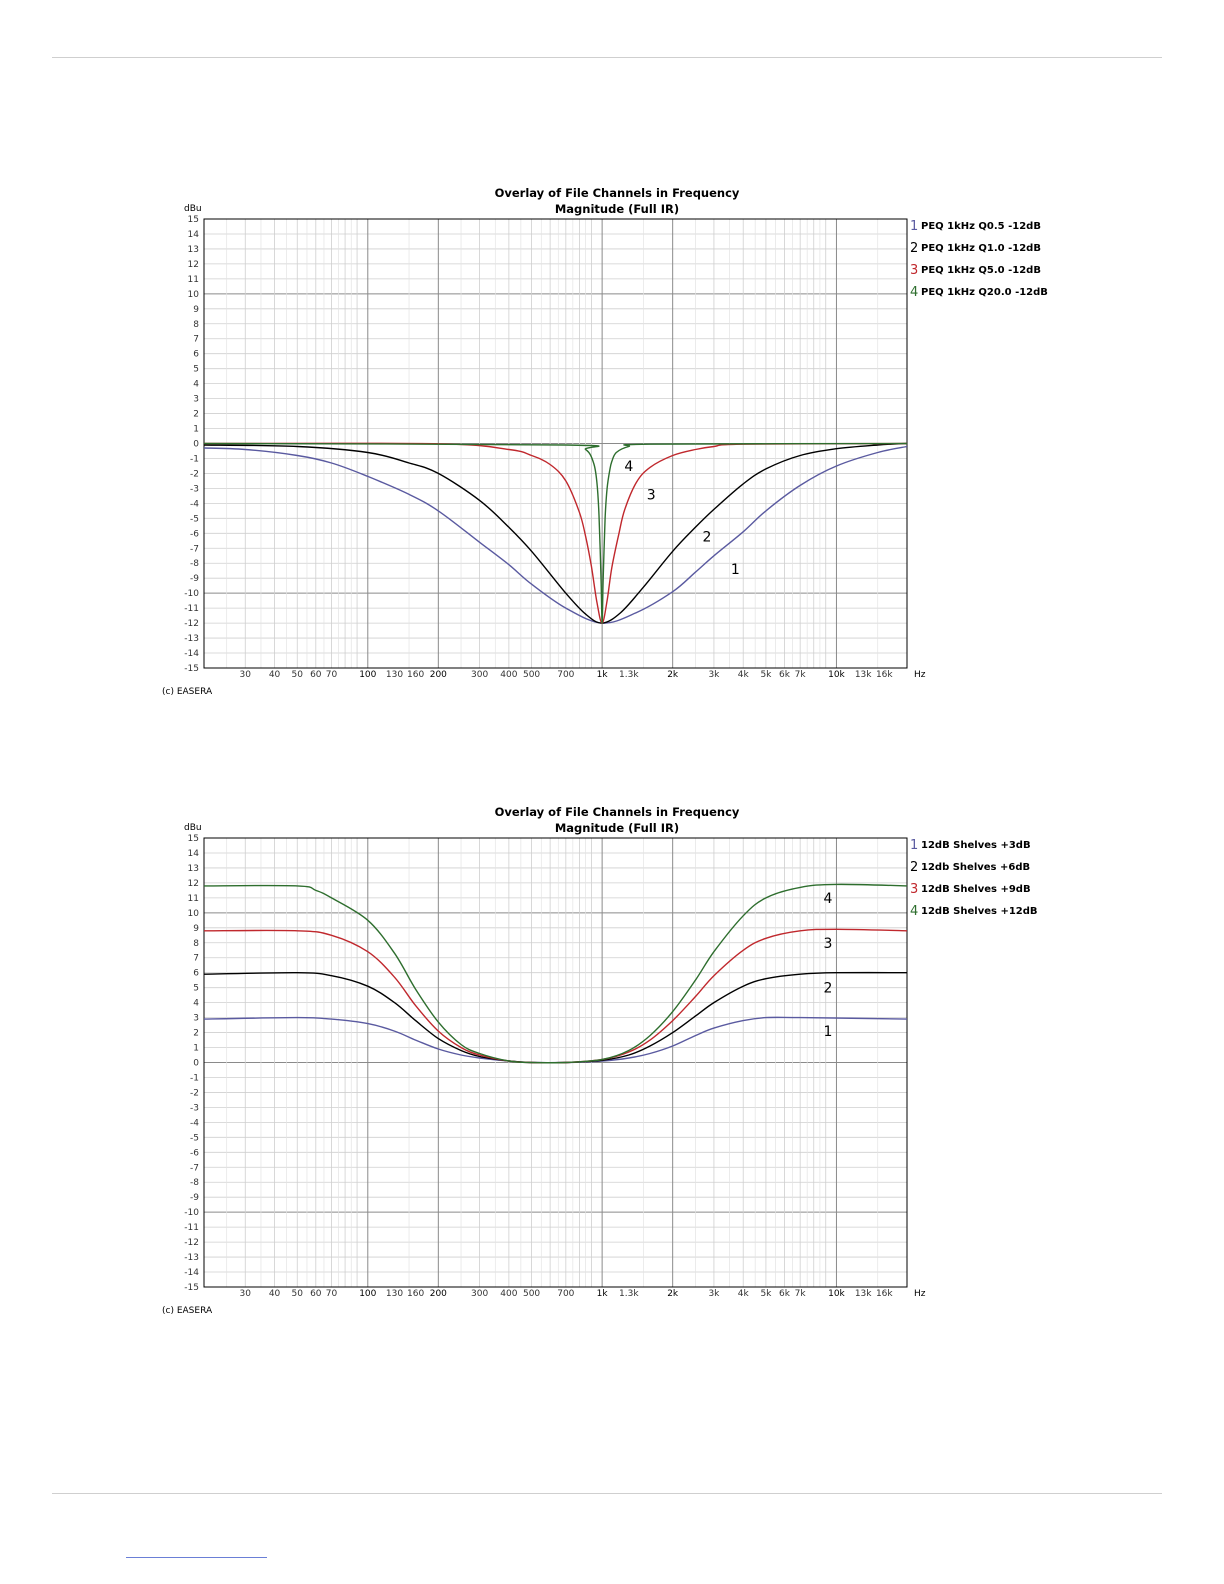  Describe the element at coordinates (194, 235) in the screenshot. I see `y-tick-label: 14` at that location.